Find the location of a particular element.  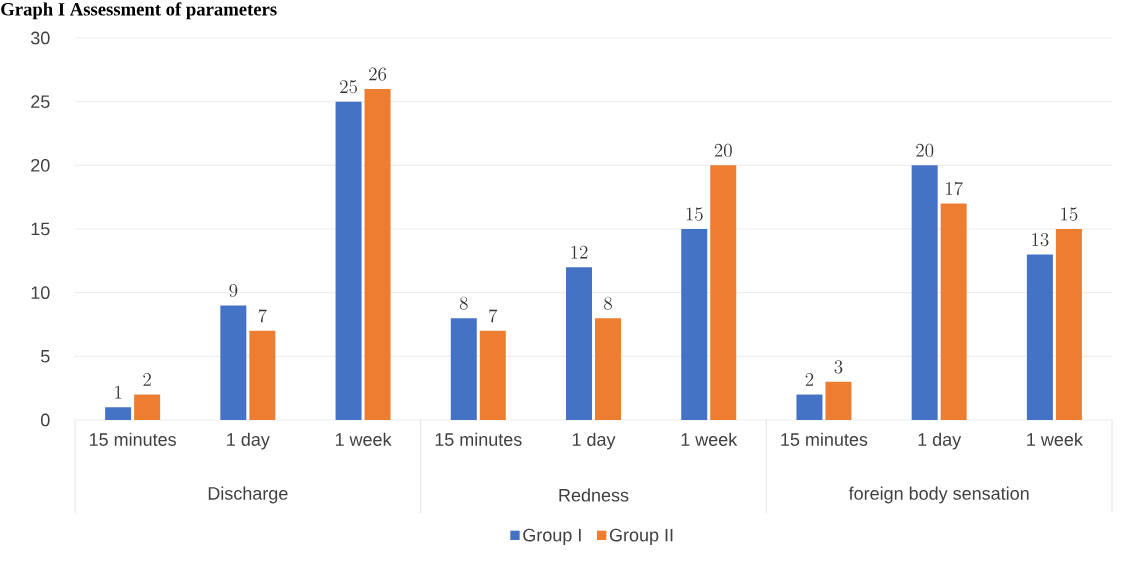

y-tick-label: 5 is located at coordinates (45, 356).